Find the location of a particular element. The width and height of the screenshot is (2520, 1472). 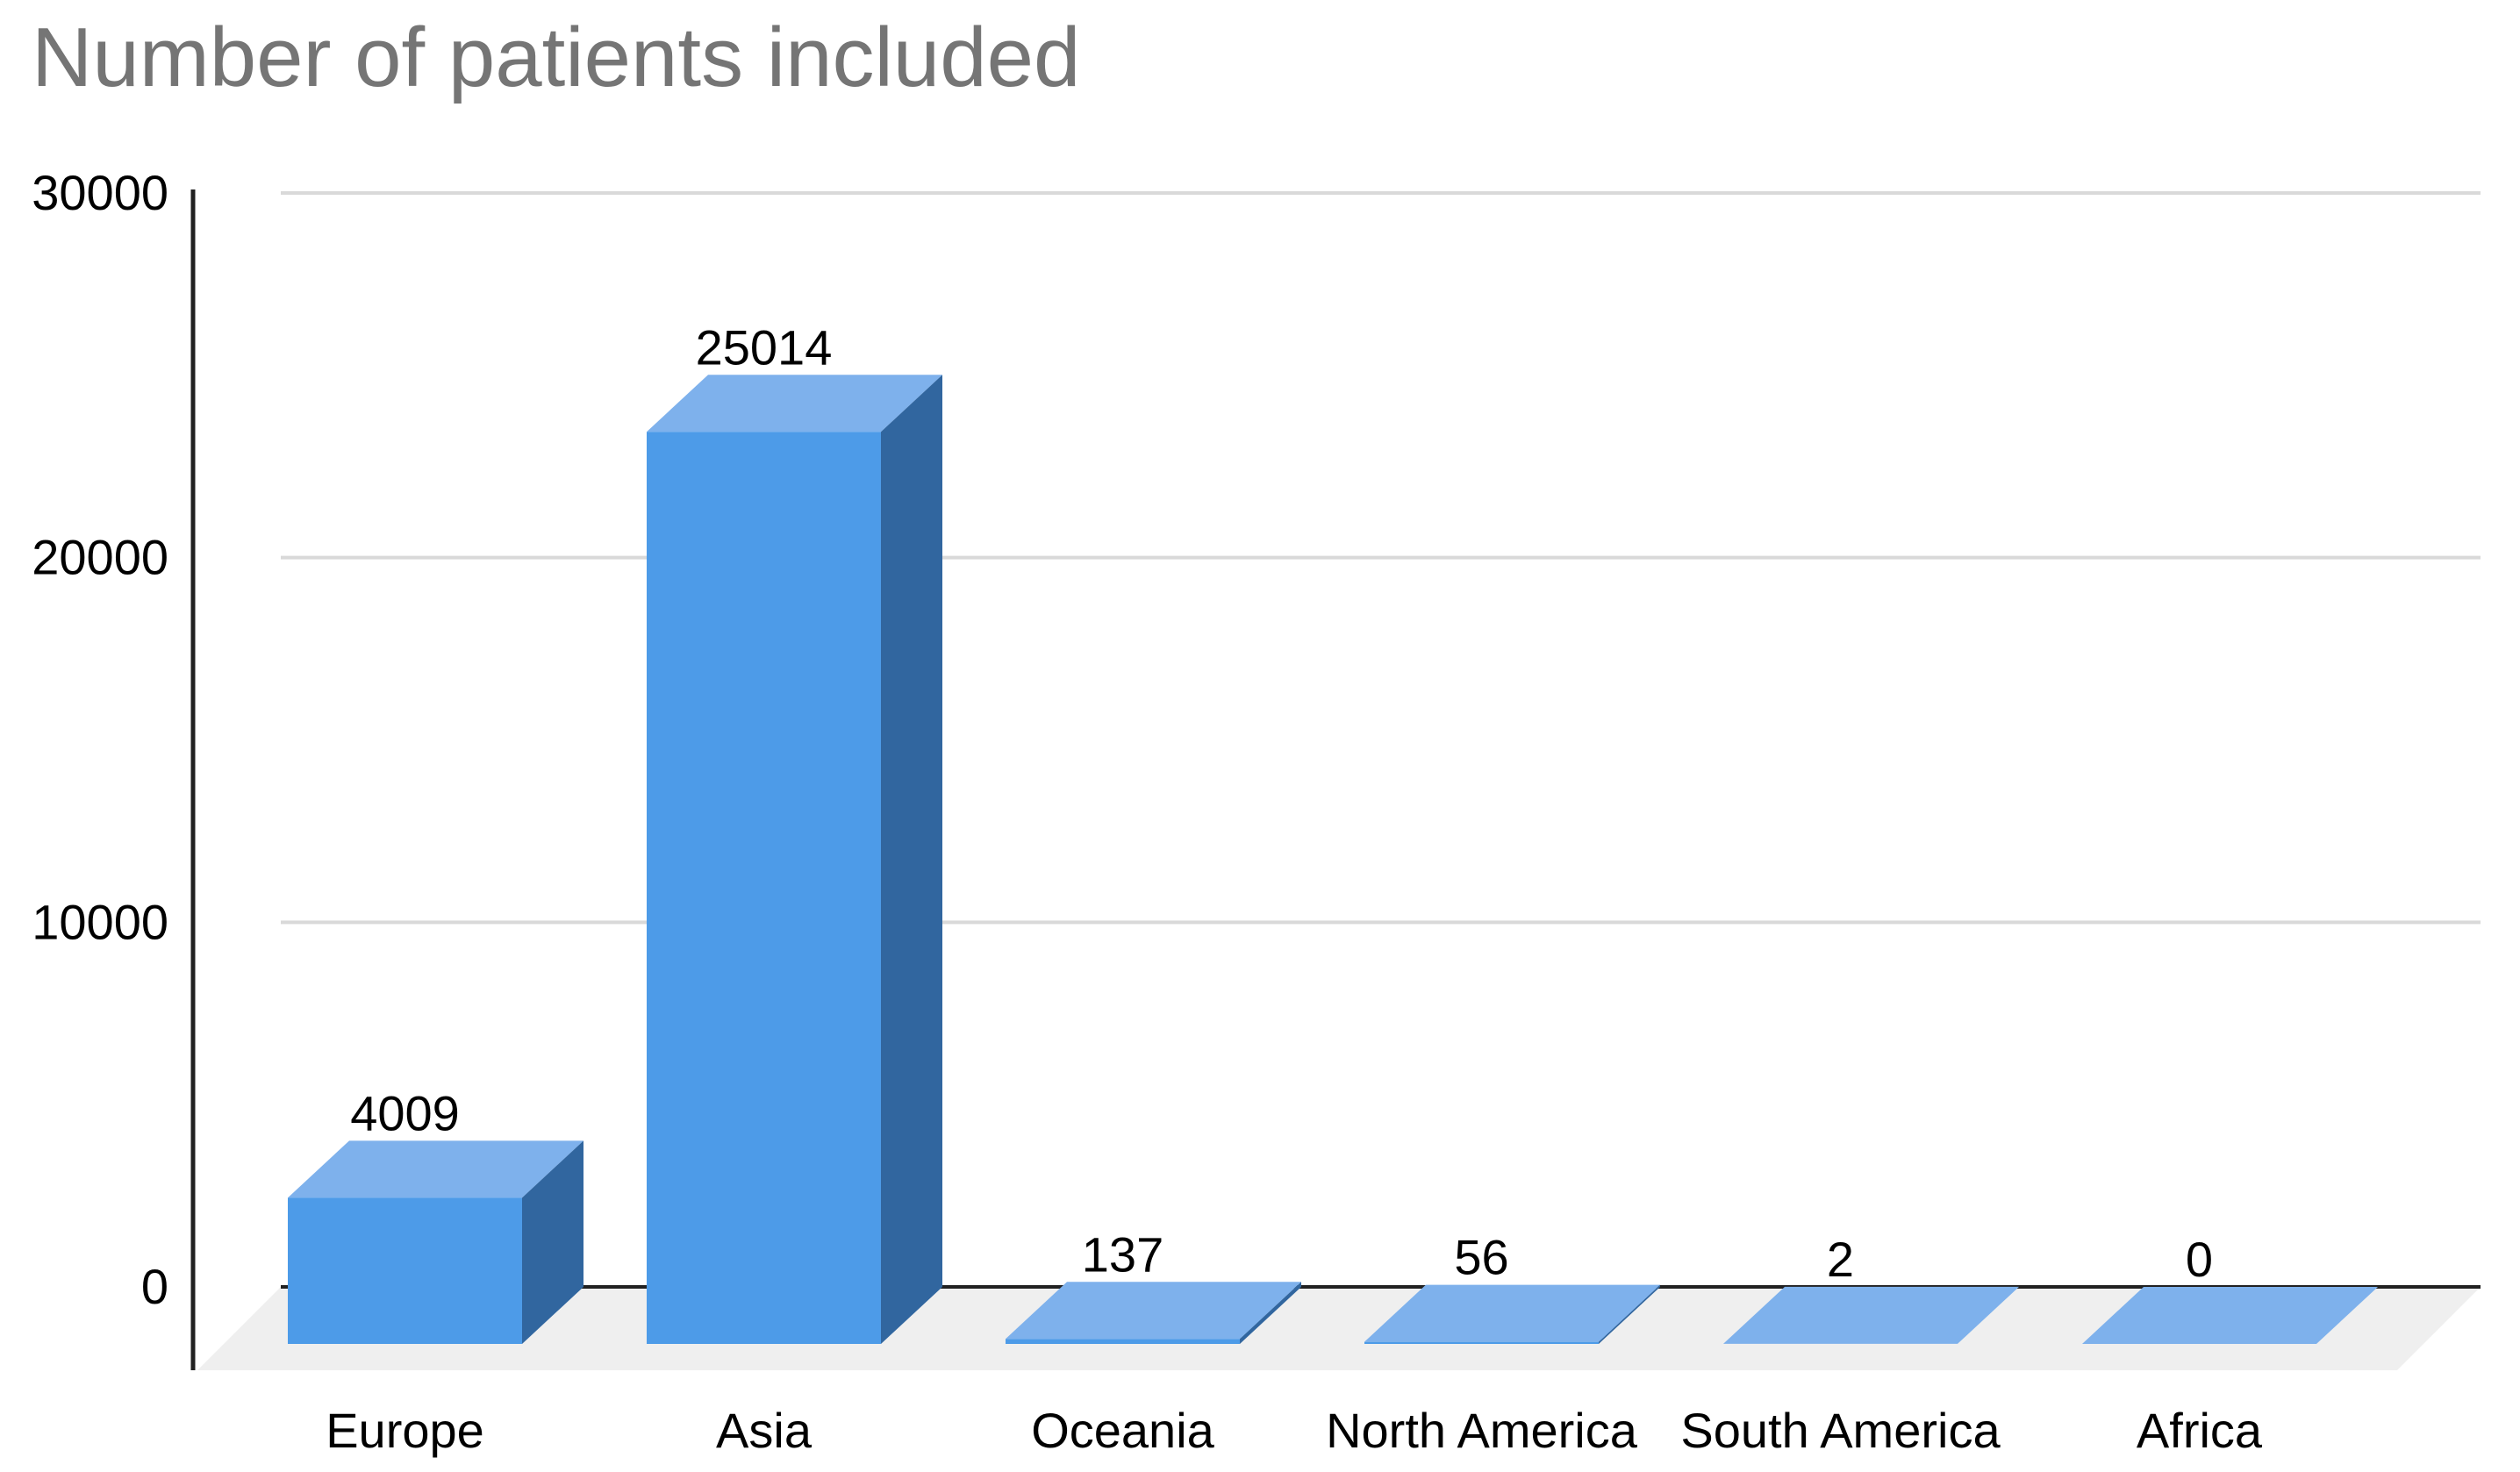

category-label-south-america: South America is located at coordinates (1840, 1430).